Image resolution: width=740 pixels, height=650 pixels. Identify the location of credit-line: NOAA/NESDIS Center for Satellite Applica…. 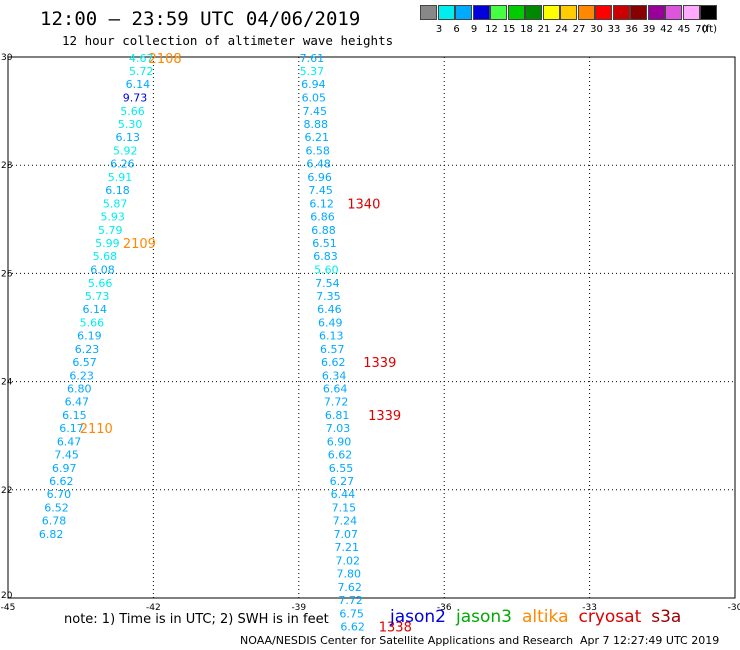
(407, 640).